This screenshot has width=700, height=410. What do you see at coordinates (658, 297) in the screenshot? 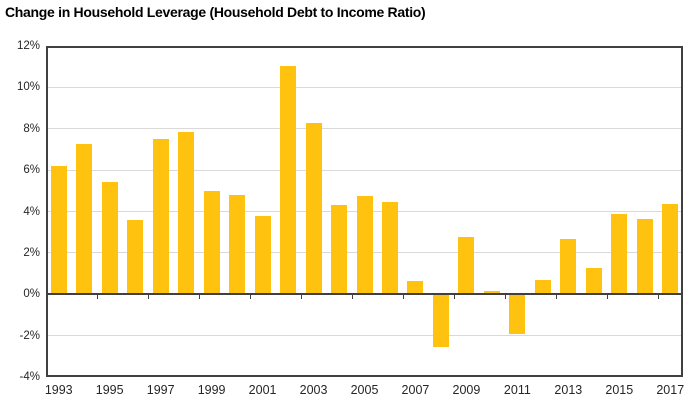
I see `x-tick-2017` at bounding box center [658, 297].